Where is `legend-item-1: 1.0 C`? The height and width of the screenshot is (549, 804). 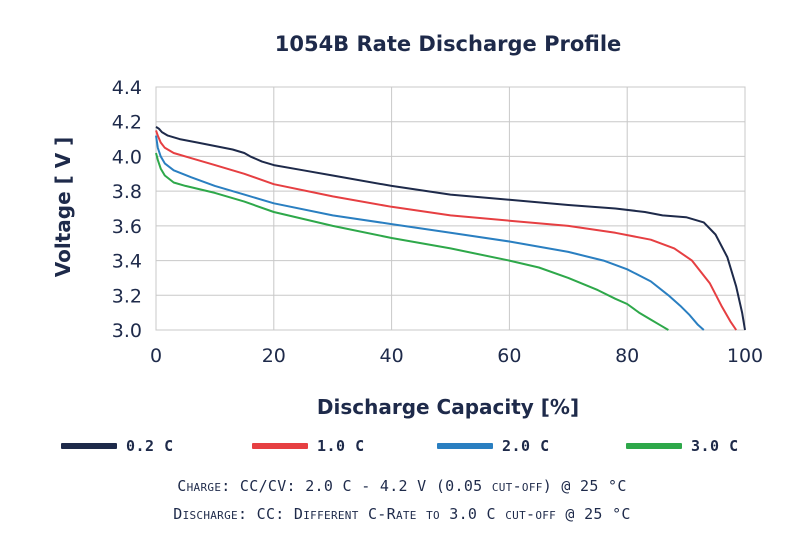 legend-item-1: 1.0 C is located at coordinates (308, 446).